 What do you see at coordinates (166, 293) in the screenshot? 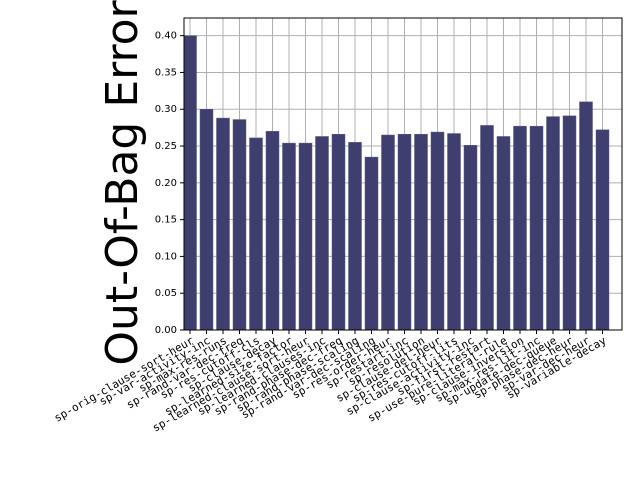
I see `y-tick-label: 0.05` at bounding box center [166, 293].